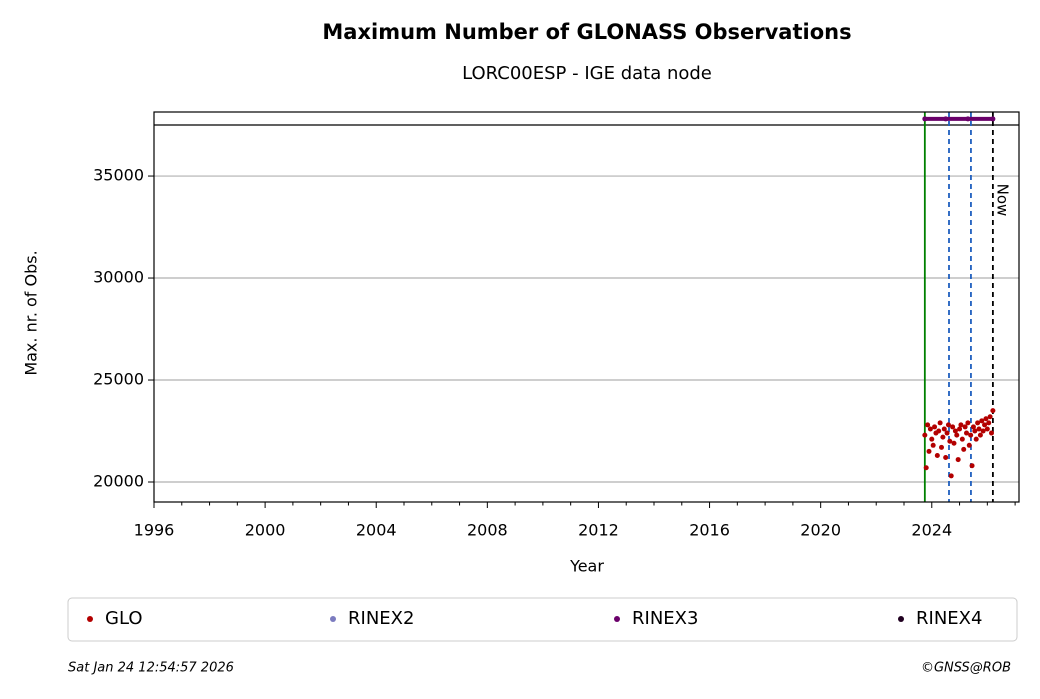 Image resolution: width=1040 pixels, height=699 pixels. I want to click on x-tick-label: 2004, so click(376, 530).